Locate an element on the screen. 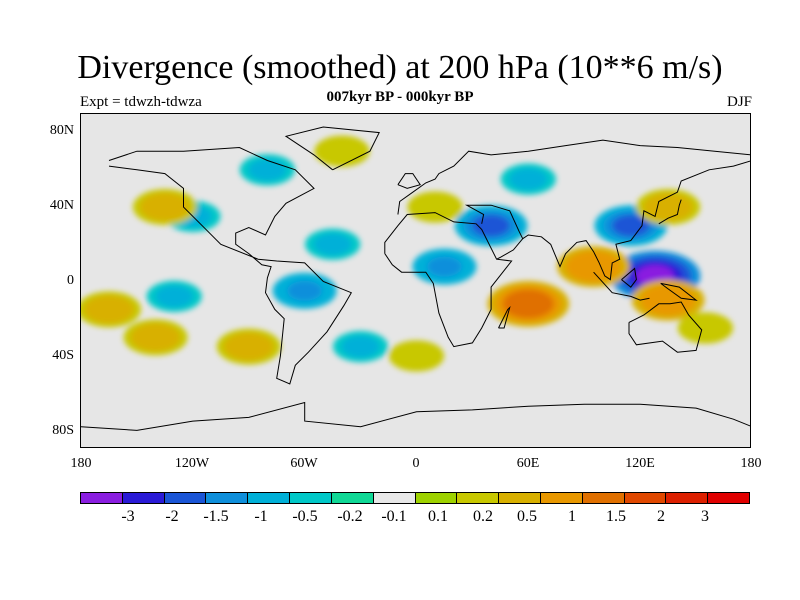 The height and width of the screenshot is (600, 800). legend-label: 0.5 is located at coordinates (527, 516).